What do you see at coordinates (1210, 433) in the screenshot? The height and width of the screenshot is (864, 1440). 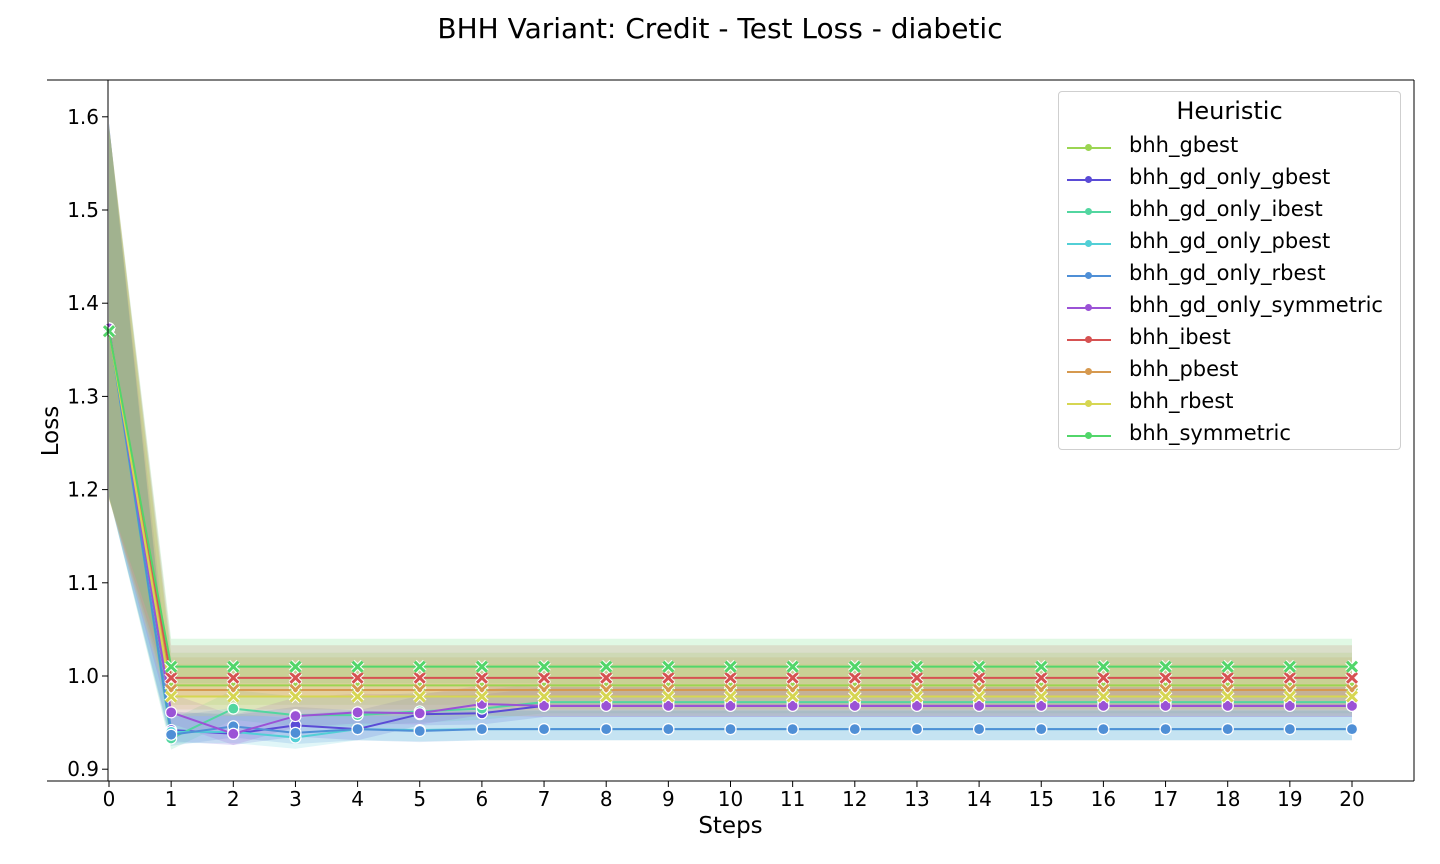 I see `legend-label: bhh_symmetric` at bounding box center [1210, 433].